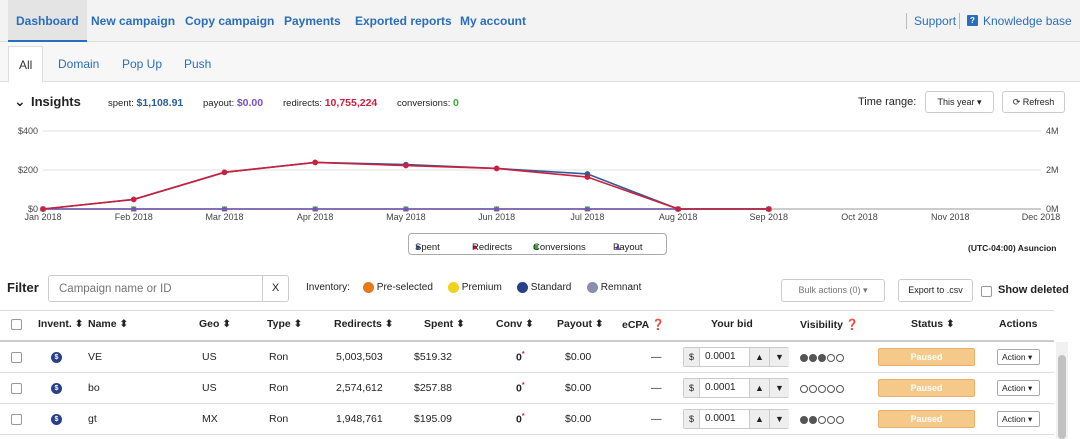 The height and width of the screenshot is (439, 1080). What do you see at coordinates (359, 357) in the screenshot?
I see `cell-redirects: 5,003,503` at bounding box center [359, 357].